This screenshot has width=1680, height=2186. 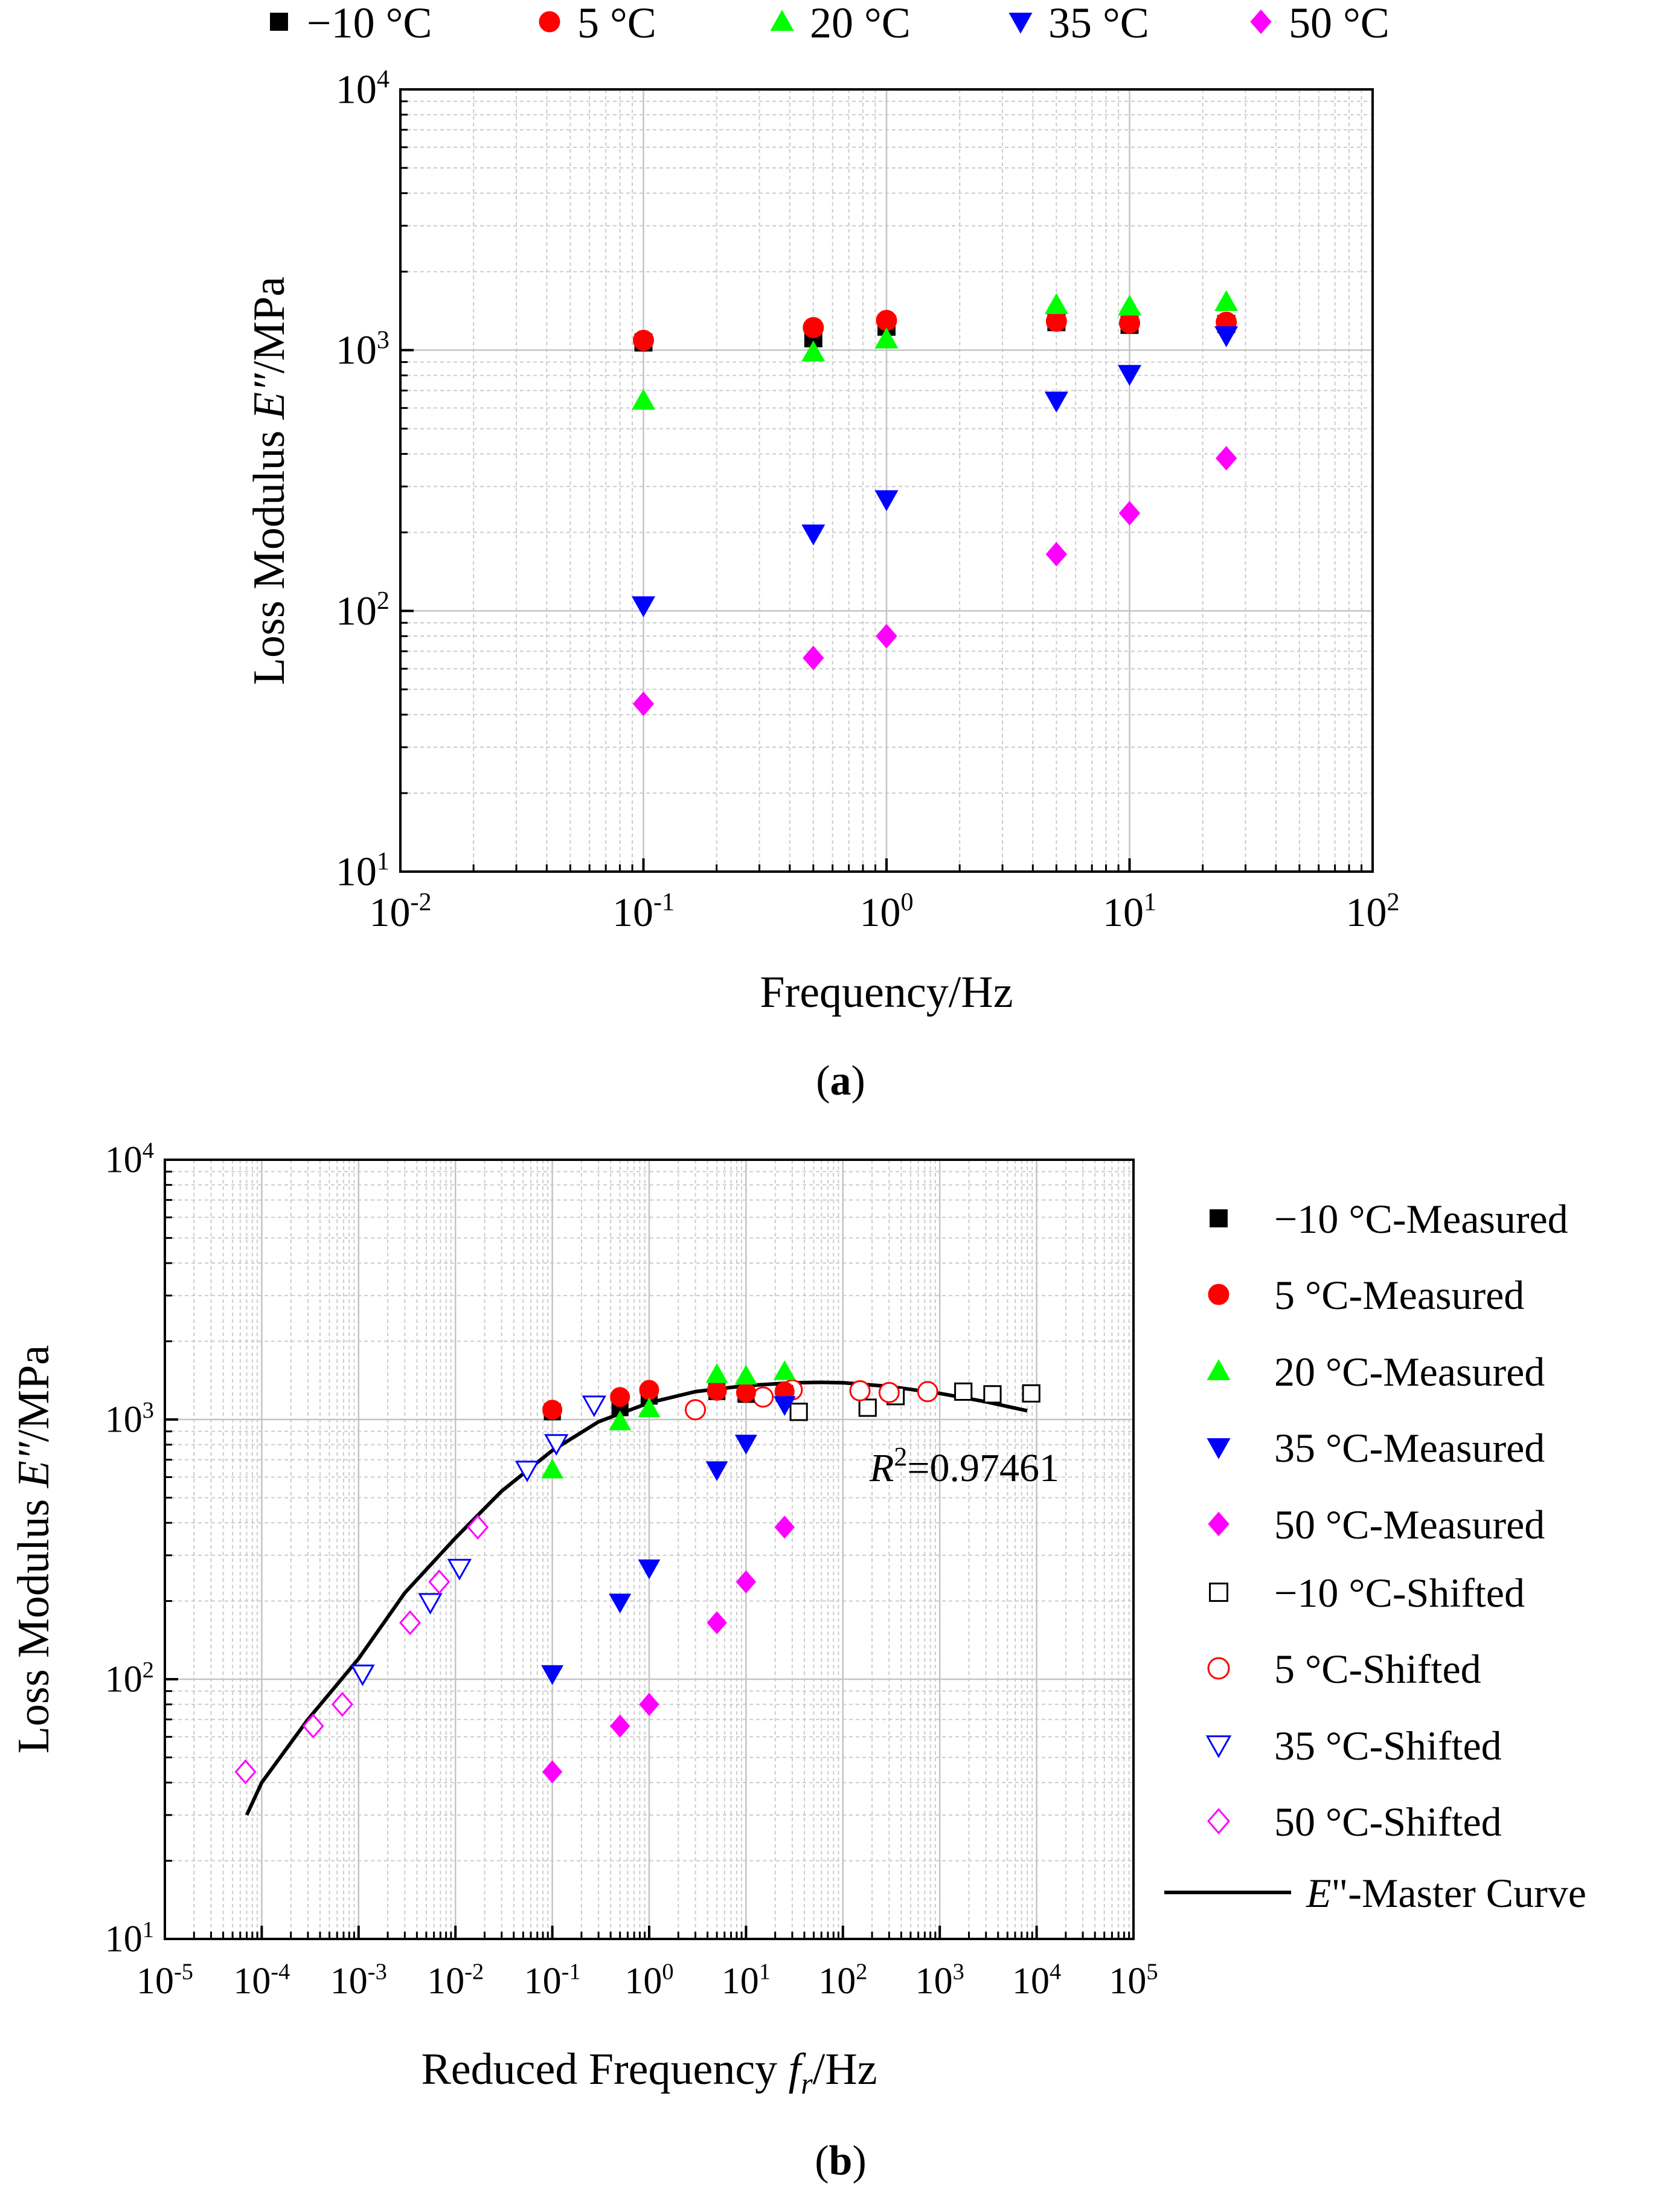 I want to click on panel-b-x-tick-label: 10⁵, so click(x=1133, y=1980).